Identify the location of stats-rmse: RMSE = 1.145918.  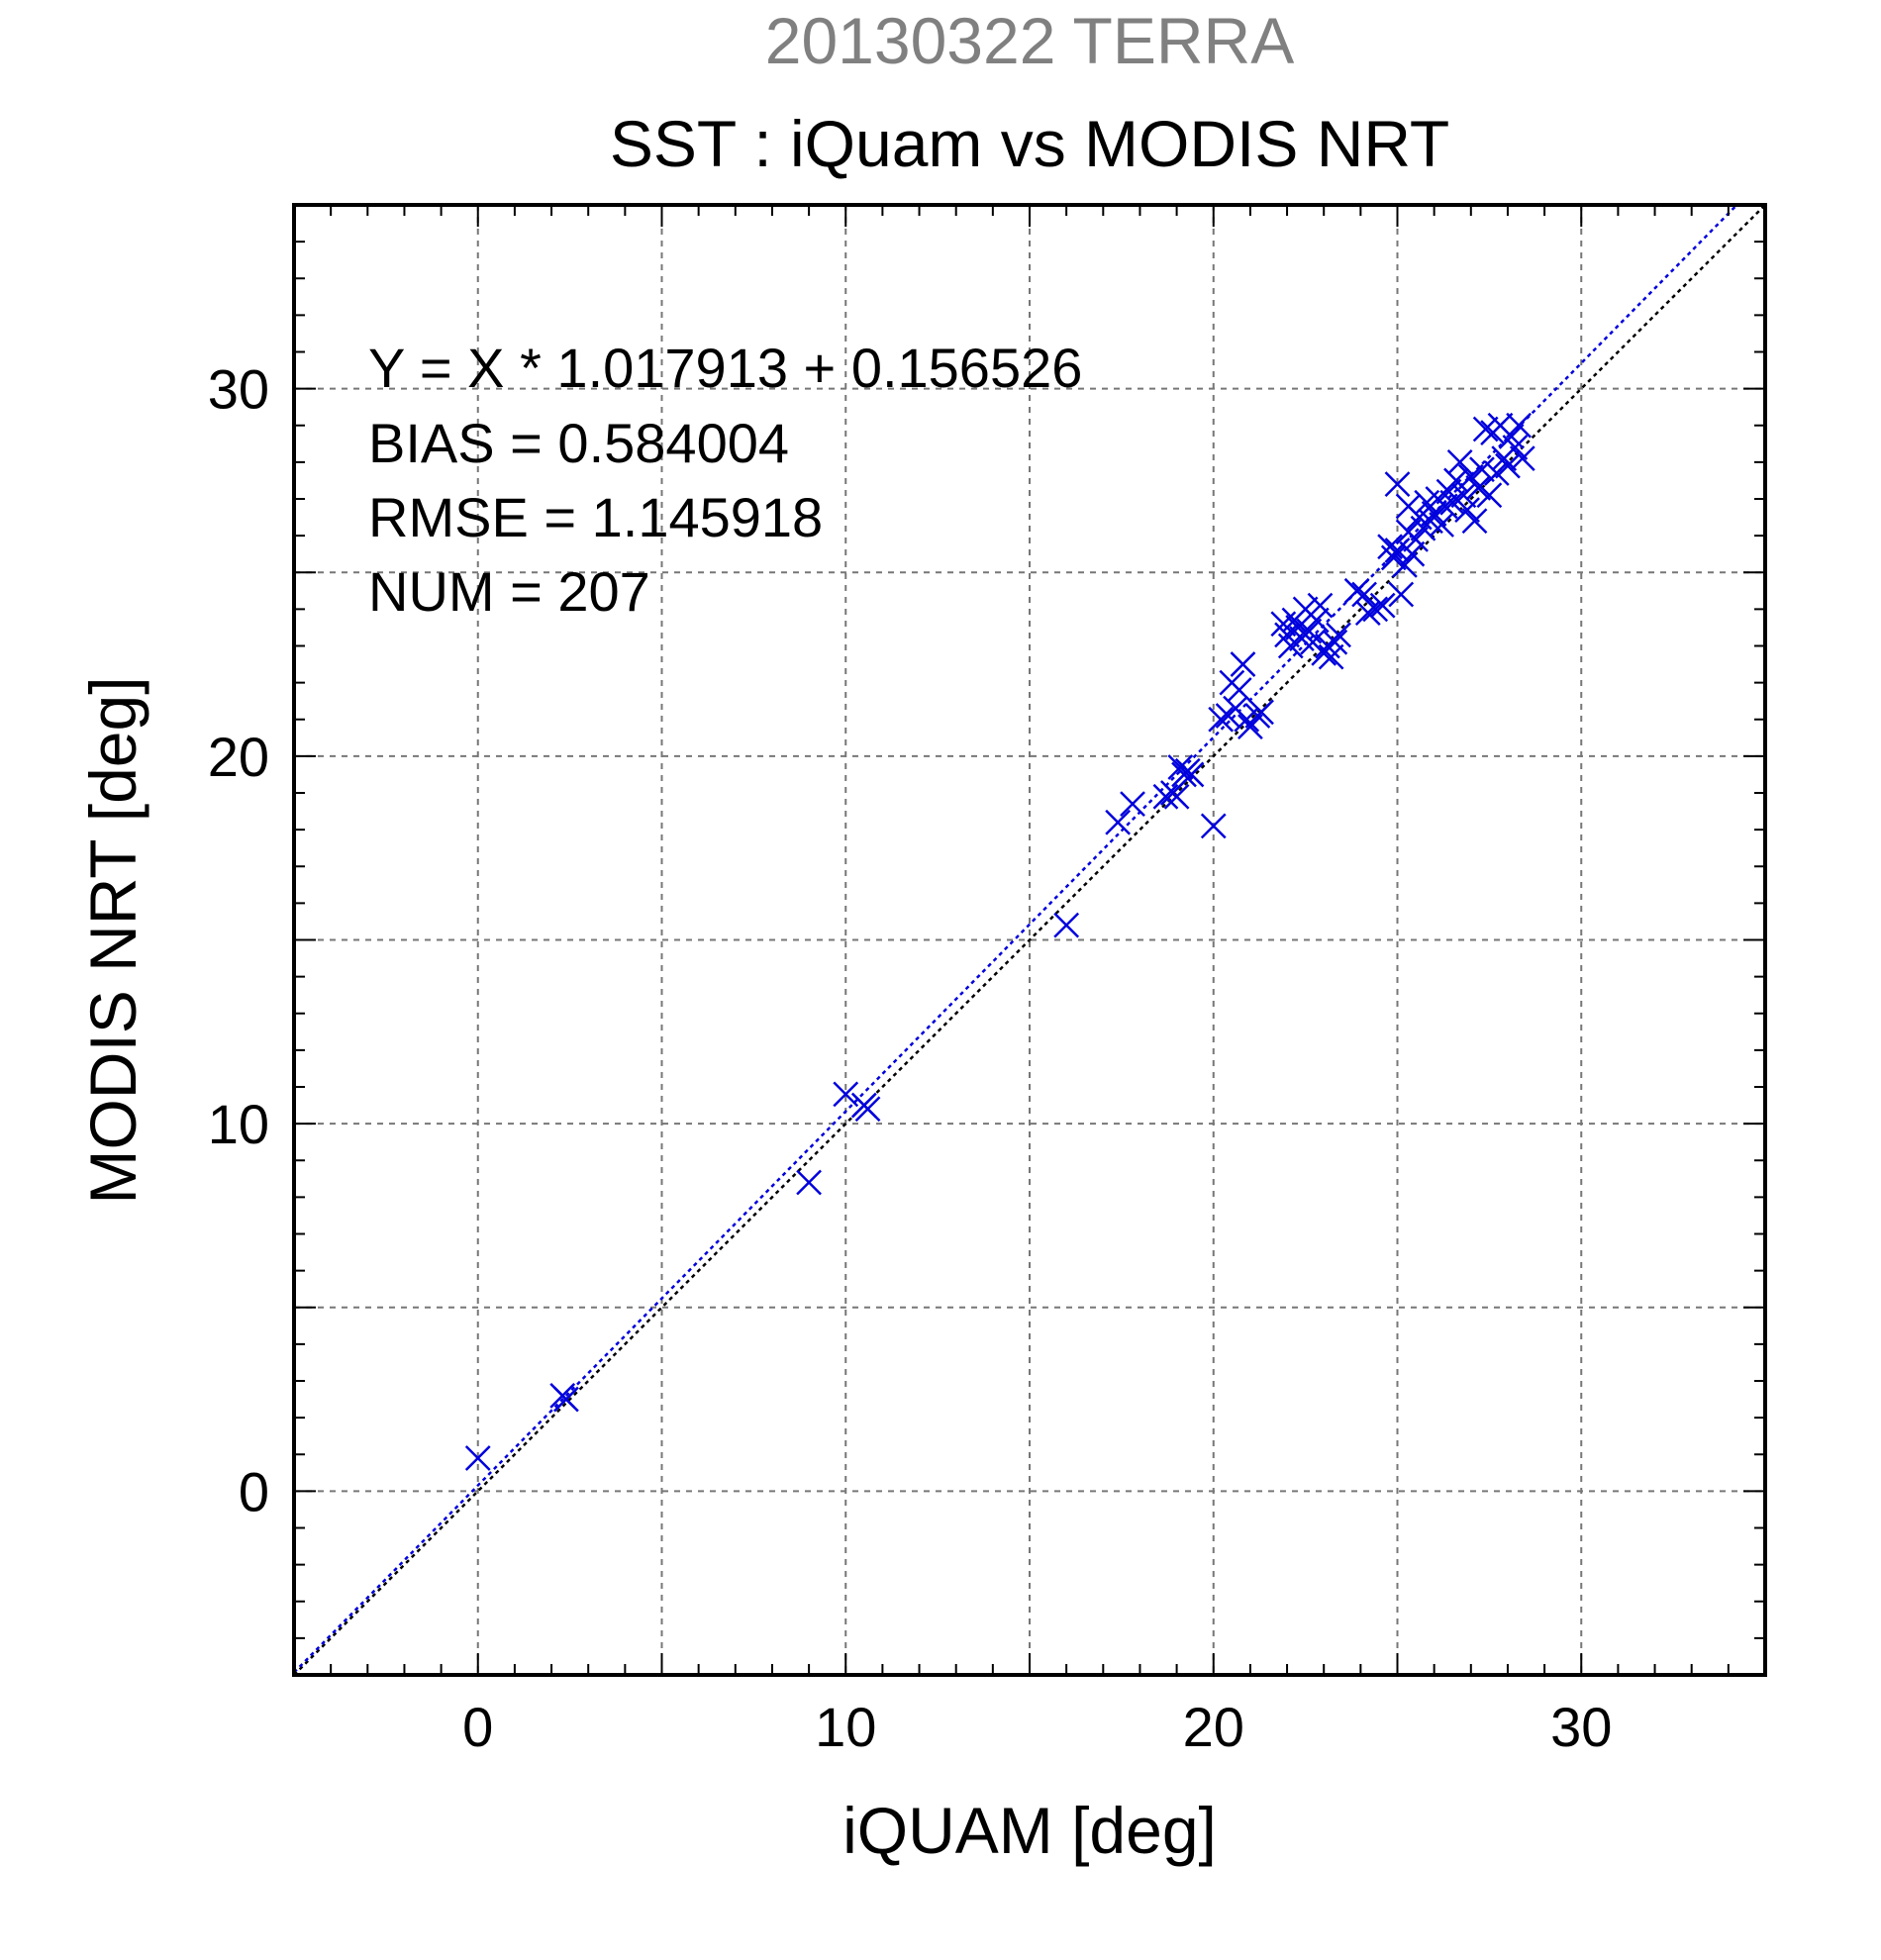
(595, 517).